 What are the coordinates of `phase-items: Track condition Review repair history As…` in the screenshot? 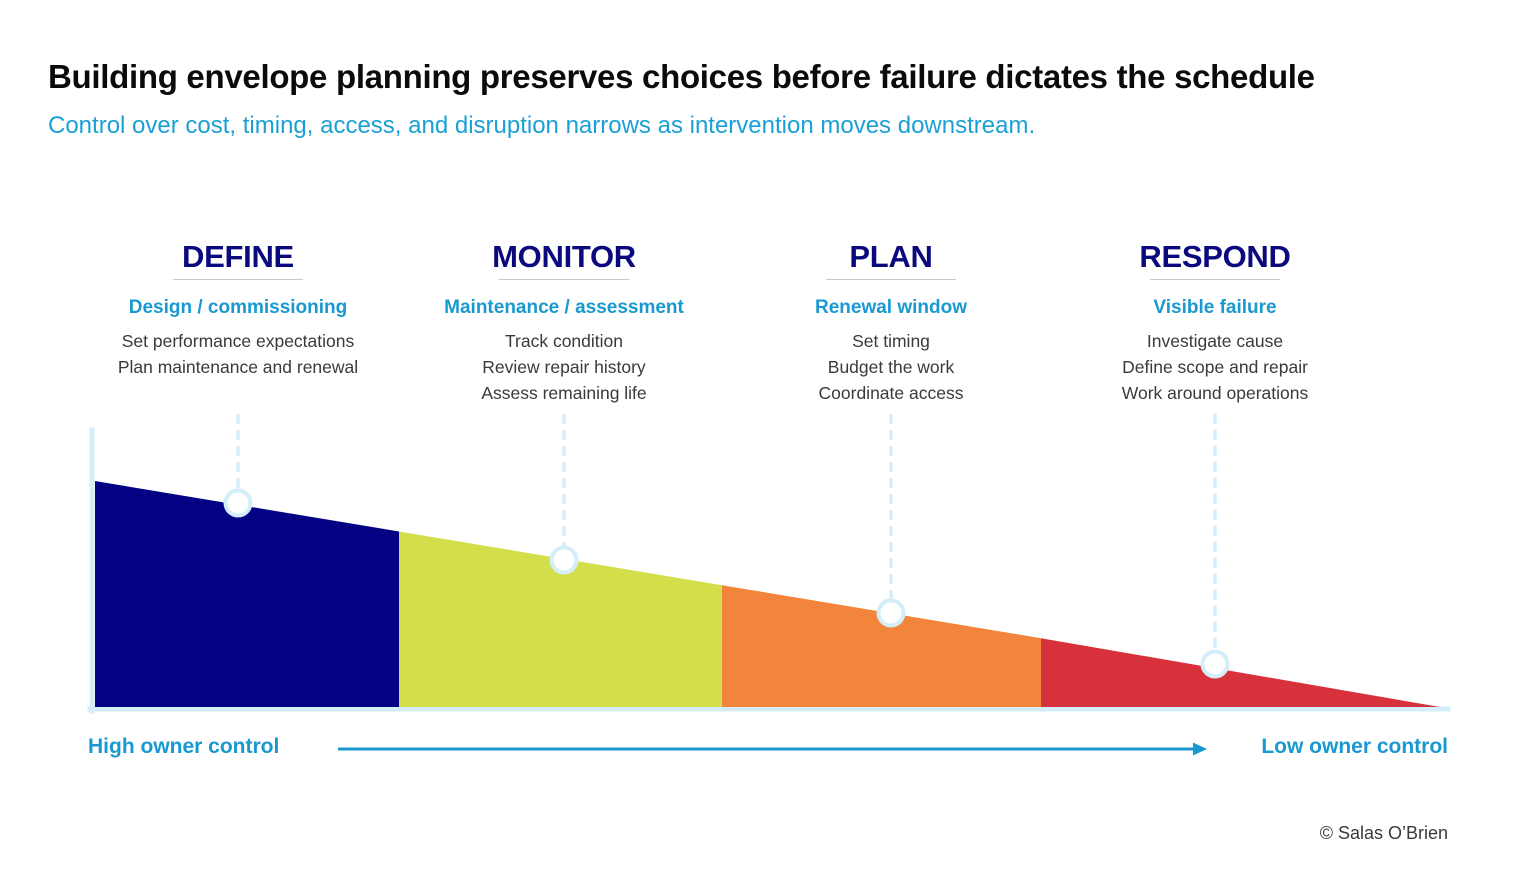 It's located at (564, 367).